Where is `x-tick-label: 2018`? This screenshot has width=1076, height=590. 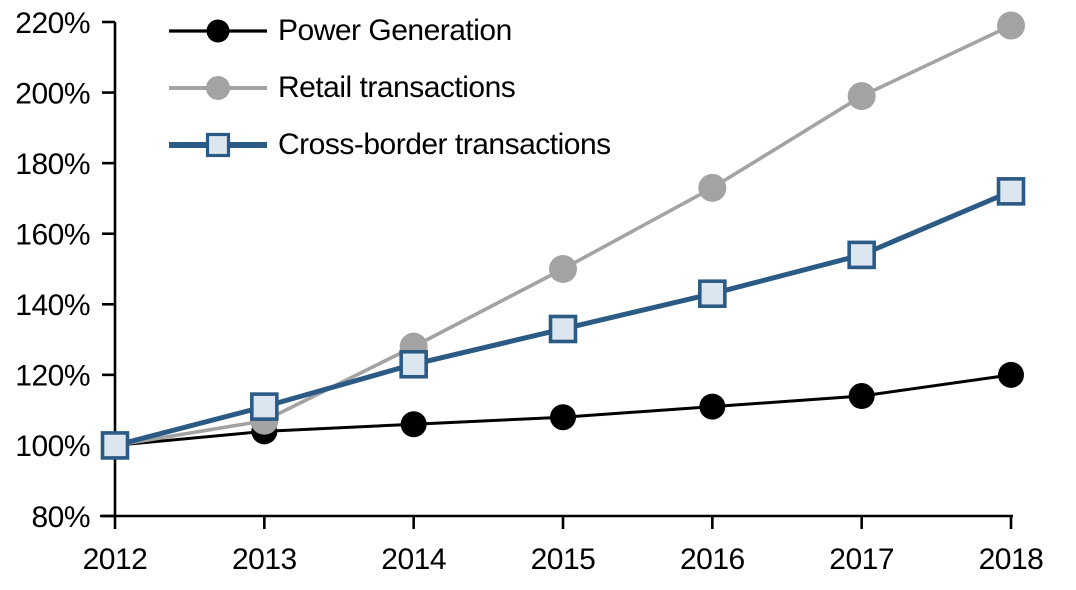
x-tick-label: 2018 is located at coordinates (1011, 559).